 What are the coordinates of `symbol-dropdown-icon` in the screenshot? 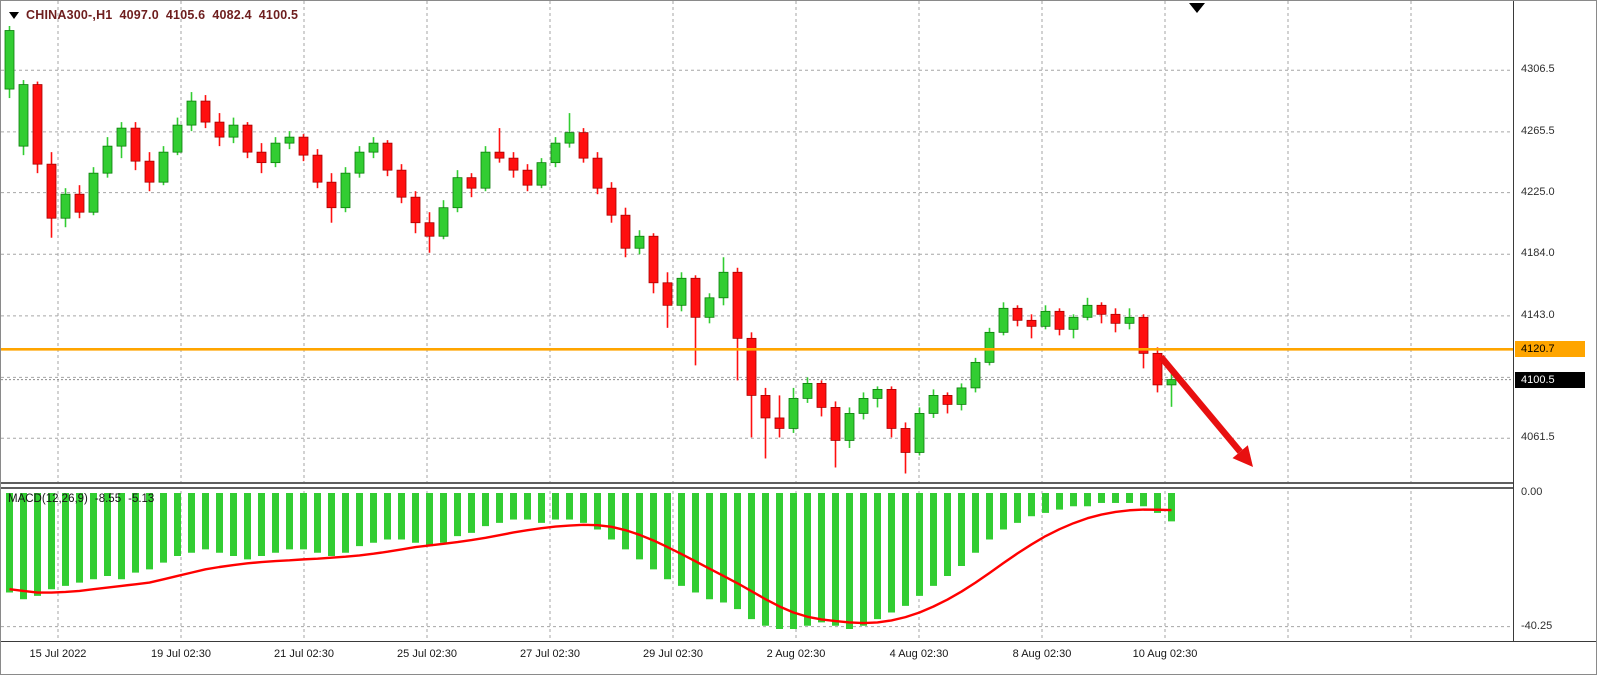 It's located at (14, 15).